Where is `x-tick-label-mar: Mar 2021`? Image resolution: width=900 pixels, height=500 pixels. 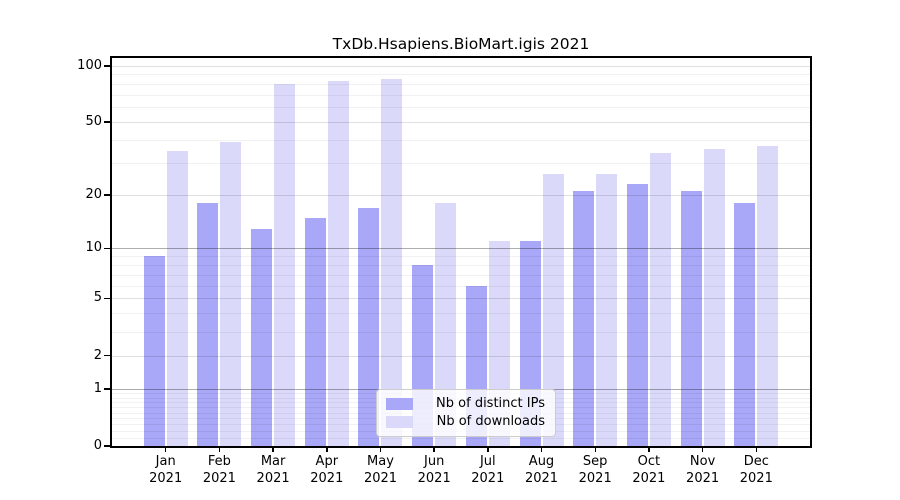
x-tick-label-mar: Mar 2021 is located at coordinates (273, 470).